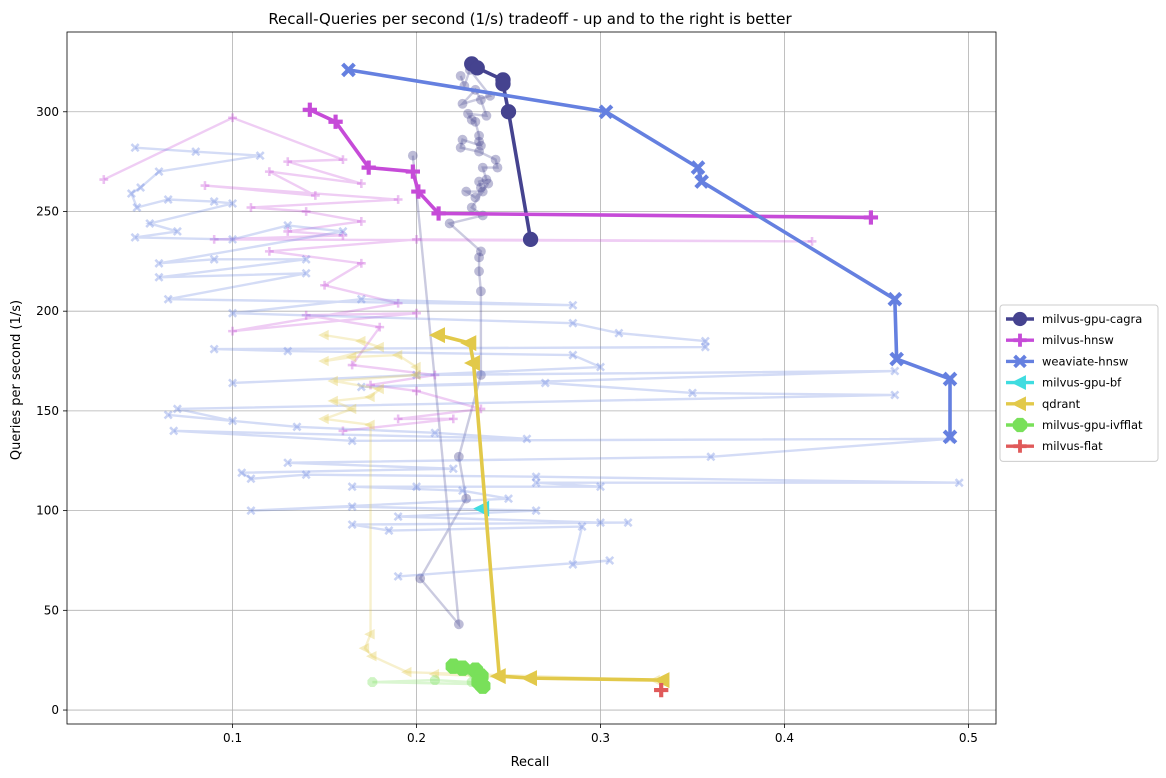 Image resolution: width=1166 pixels, height=778 pixels. What do you see at coordinates (47, 411) in the screenshot?
I see `y-tick-label: 150` at bounding box center [47, 411].